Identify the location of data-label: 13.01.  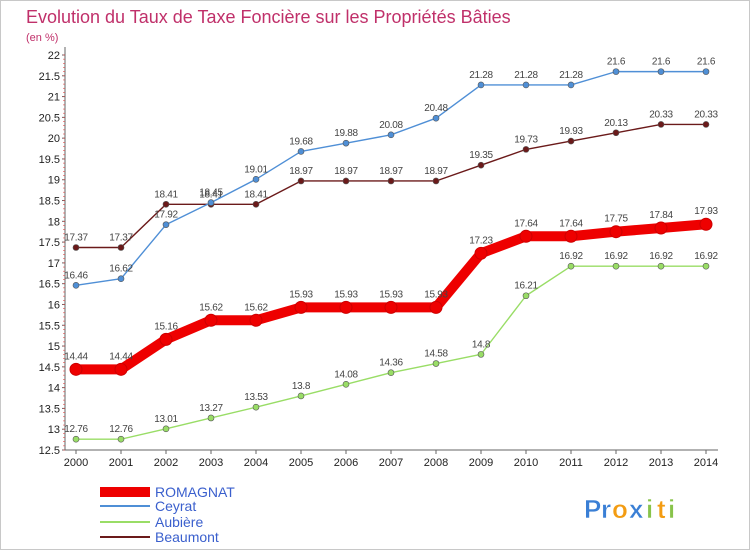
(166, 419).